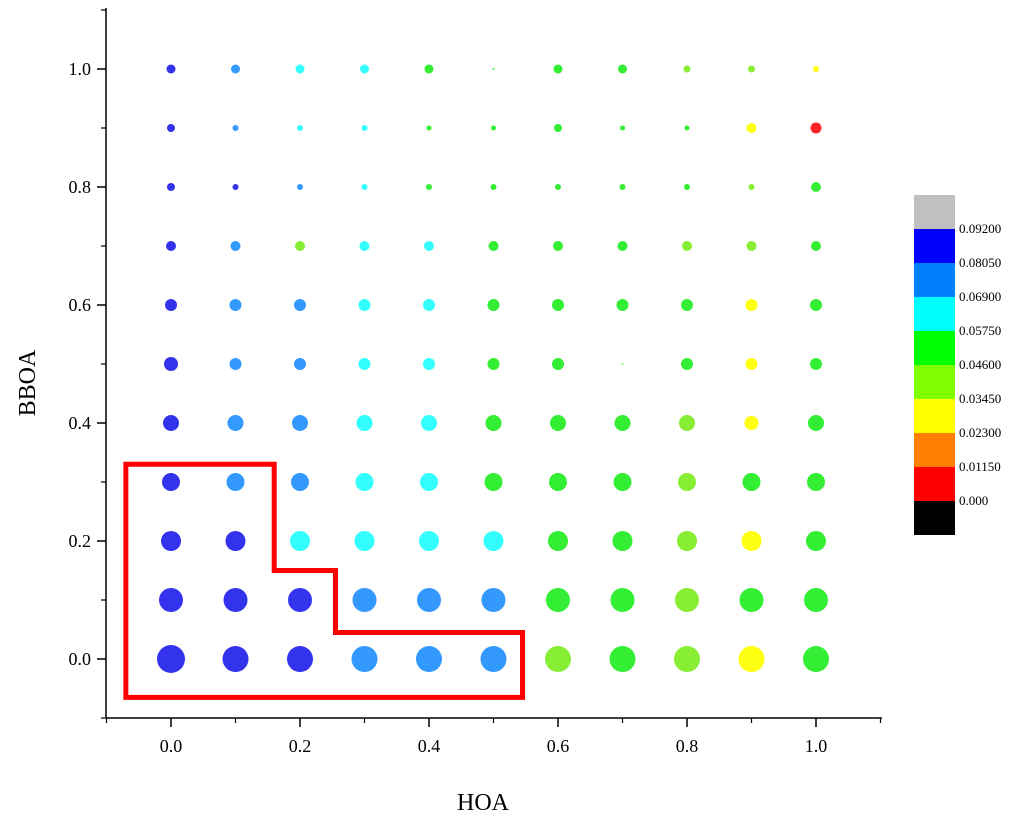 The height and width of the screenshot is (822, 1018). I want to click on y-tick-label: 0.8, so click(80, 187).